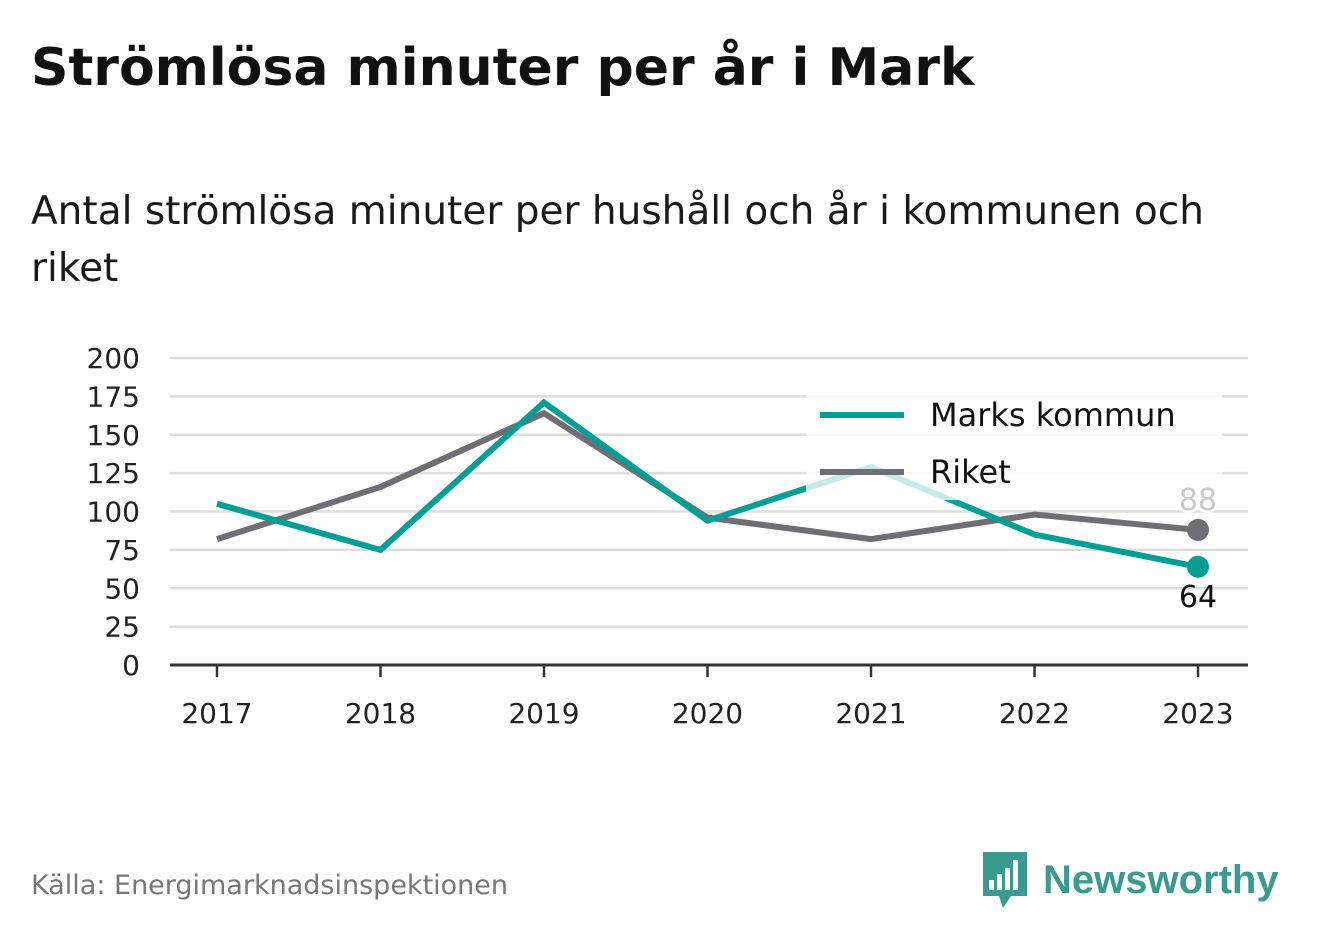 The width and height of the screenshot is (1322, 939). Describe the element at coordinates (122, 550) in the screenshot. I see `y-tick-label: 75` at that location.